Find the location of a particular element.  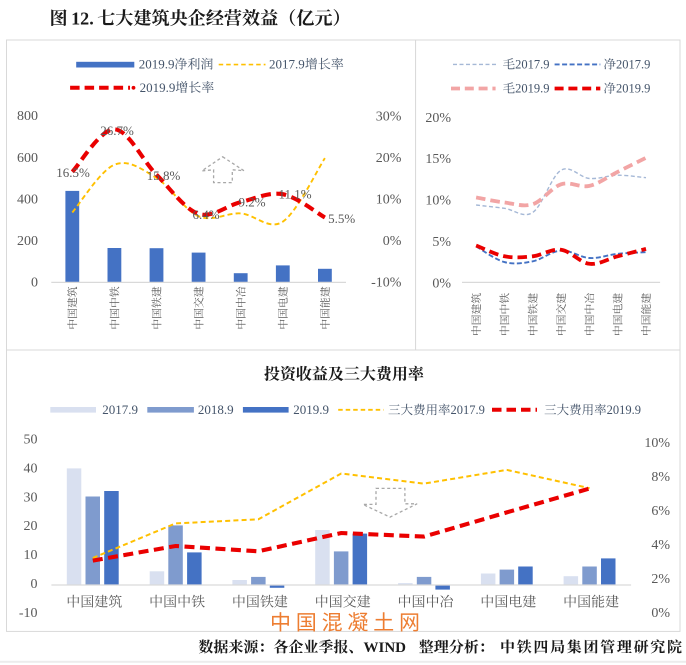

svg-text: 16.5% is located at coordinates (73, 172).